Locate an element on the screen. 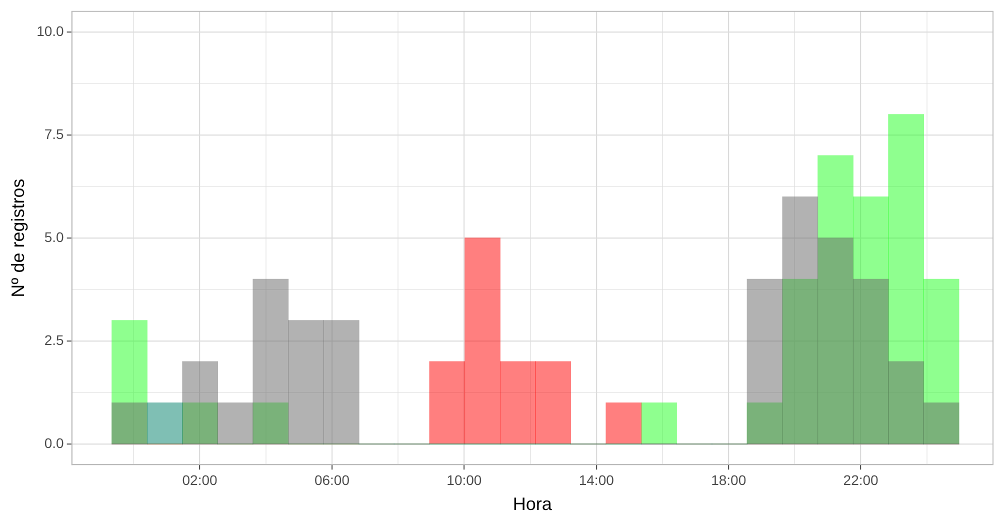  x-tick-label: 18:00 is located at coordinates (728, 480).